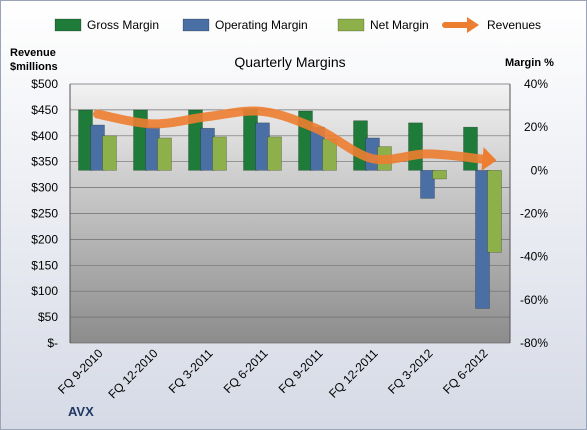 The height and width of the screenshot is (430, 587). What do you see at coordinates (81, 411) in the screenshot?
I see `company-label: AVX` at bounding box center [81, 411].